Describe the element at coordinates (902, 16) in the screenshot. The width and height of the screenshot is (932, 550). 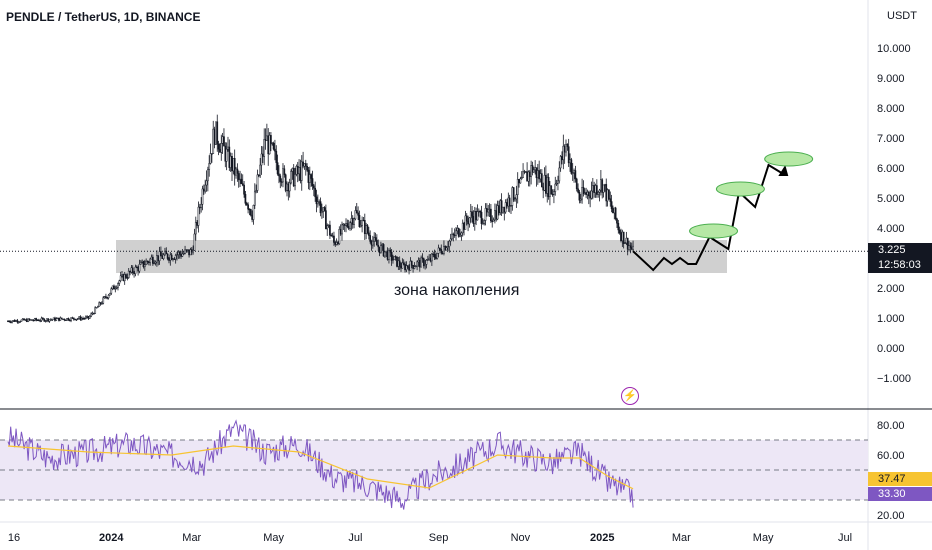
I see `currency-label: USDT` at that location.